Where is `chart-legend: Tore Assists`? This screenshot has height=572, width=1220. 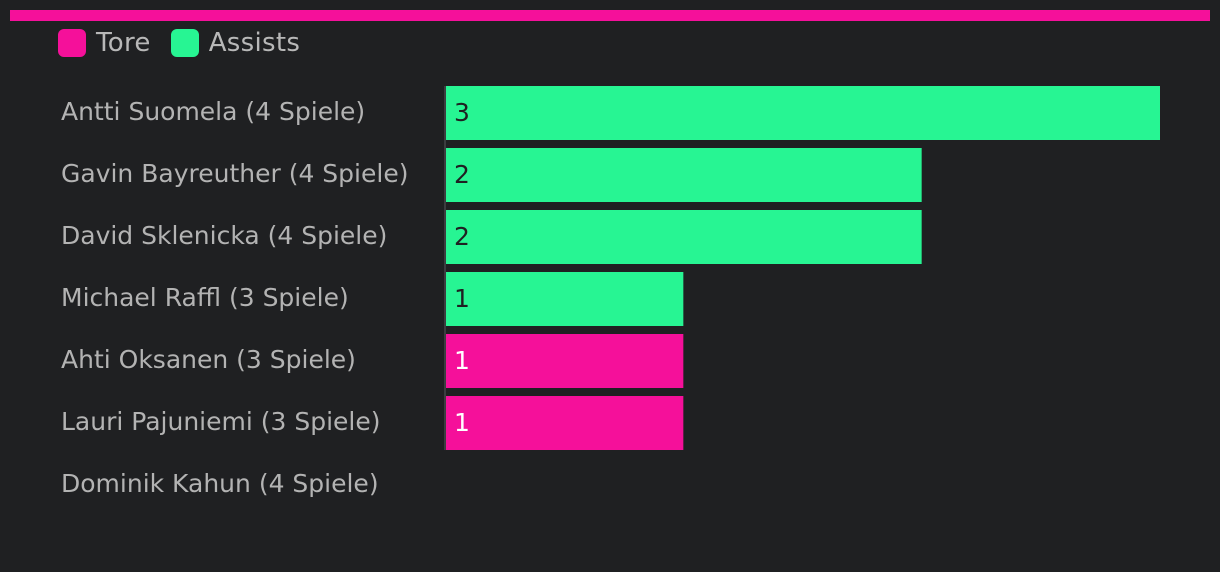
chart-legend: Tore Assists is located at coordinates (189, 43).